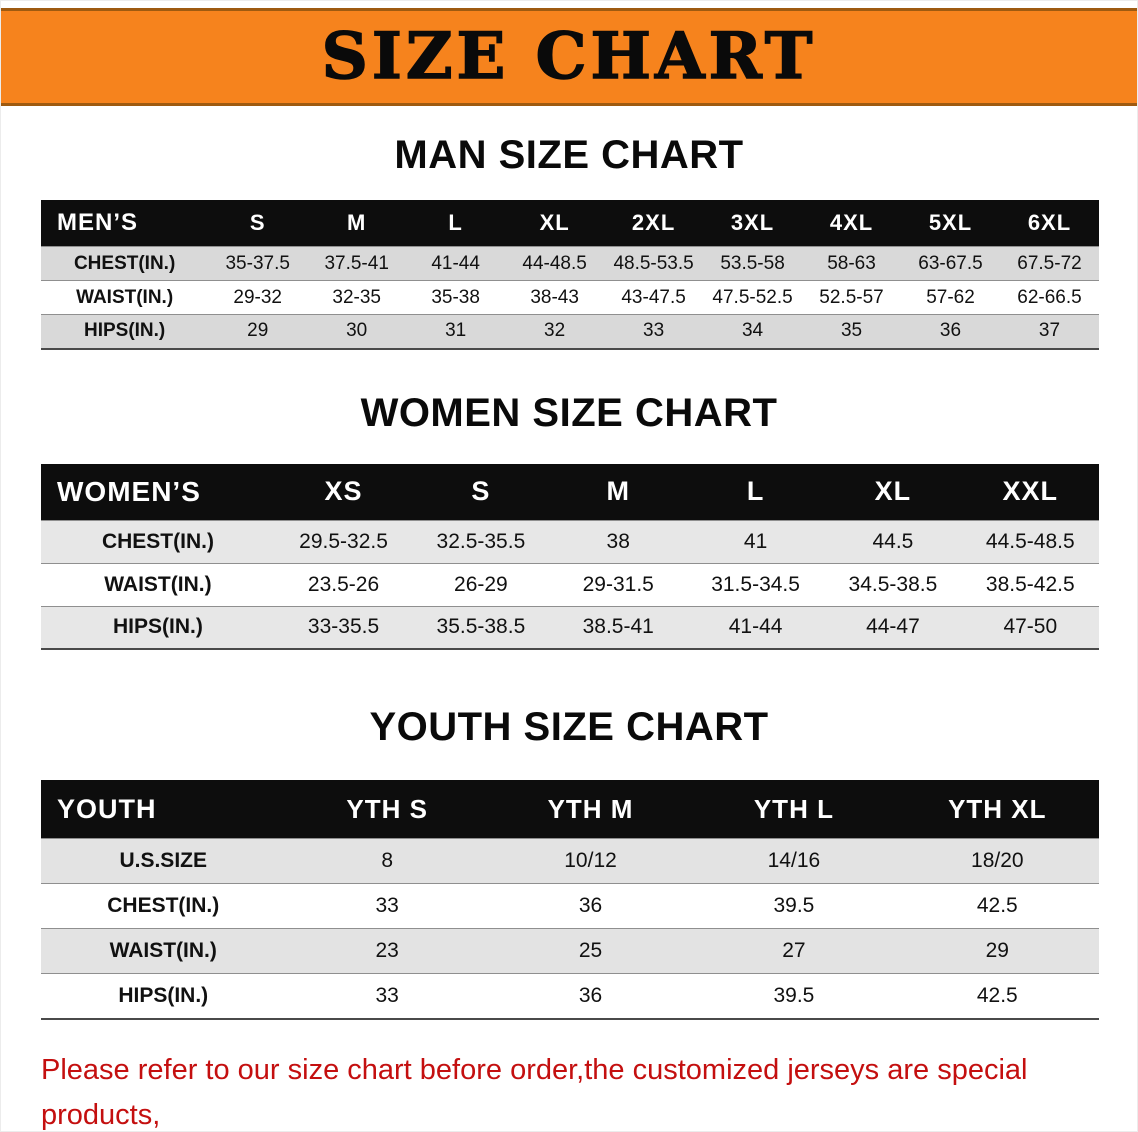 The width and height of the screenshot is (1138, 1132). I want to click on size-value-cell: 62-66.5, so click(1049, 297).